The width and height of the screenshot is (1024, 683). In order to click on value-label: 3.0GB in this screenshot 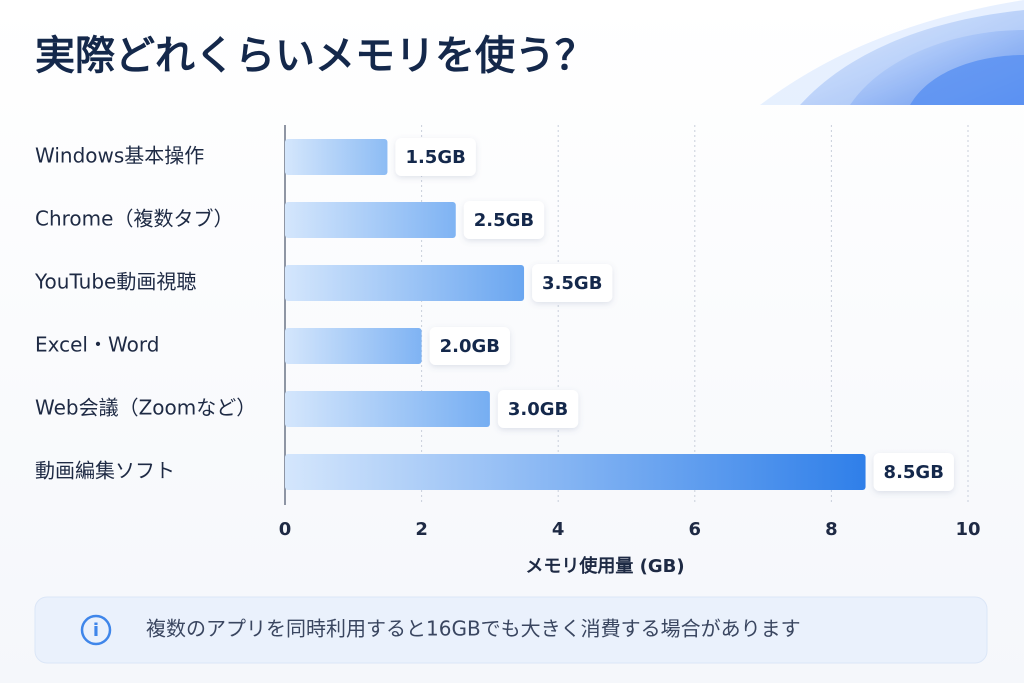, I will do `click(538, 409)`.